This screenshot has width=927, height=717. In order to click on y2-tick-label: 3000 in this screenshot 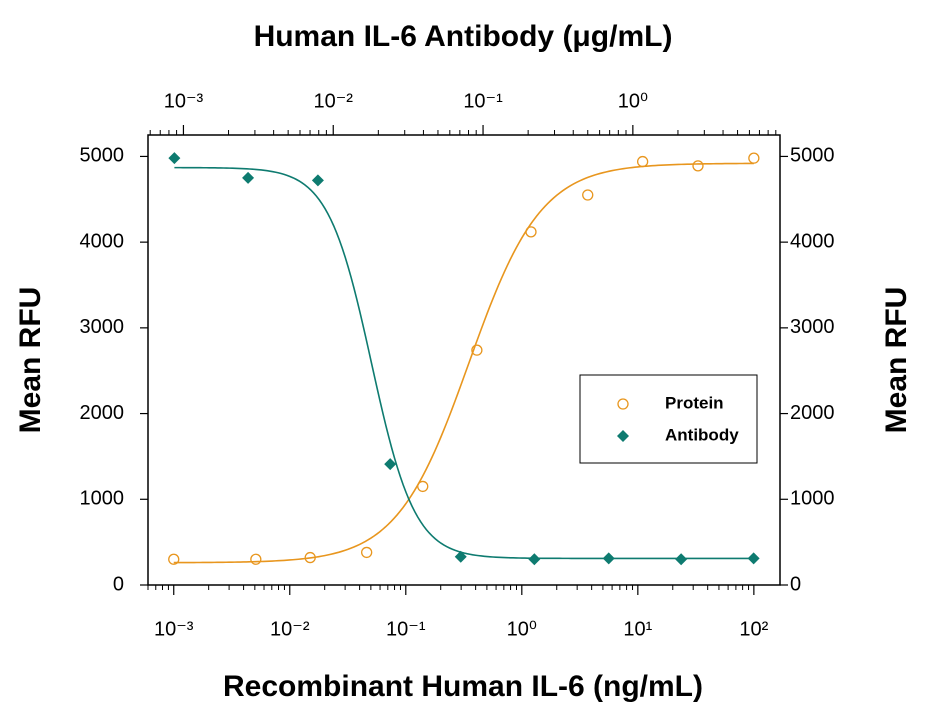, I will do `click(812, 327)`.